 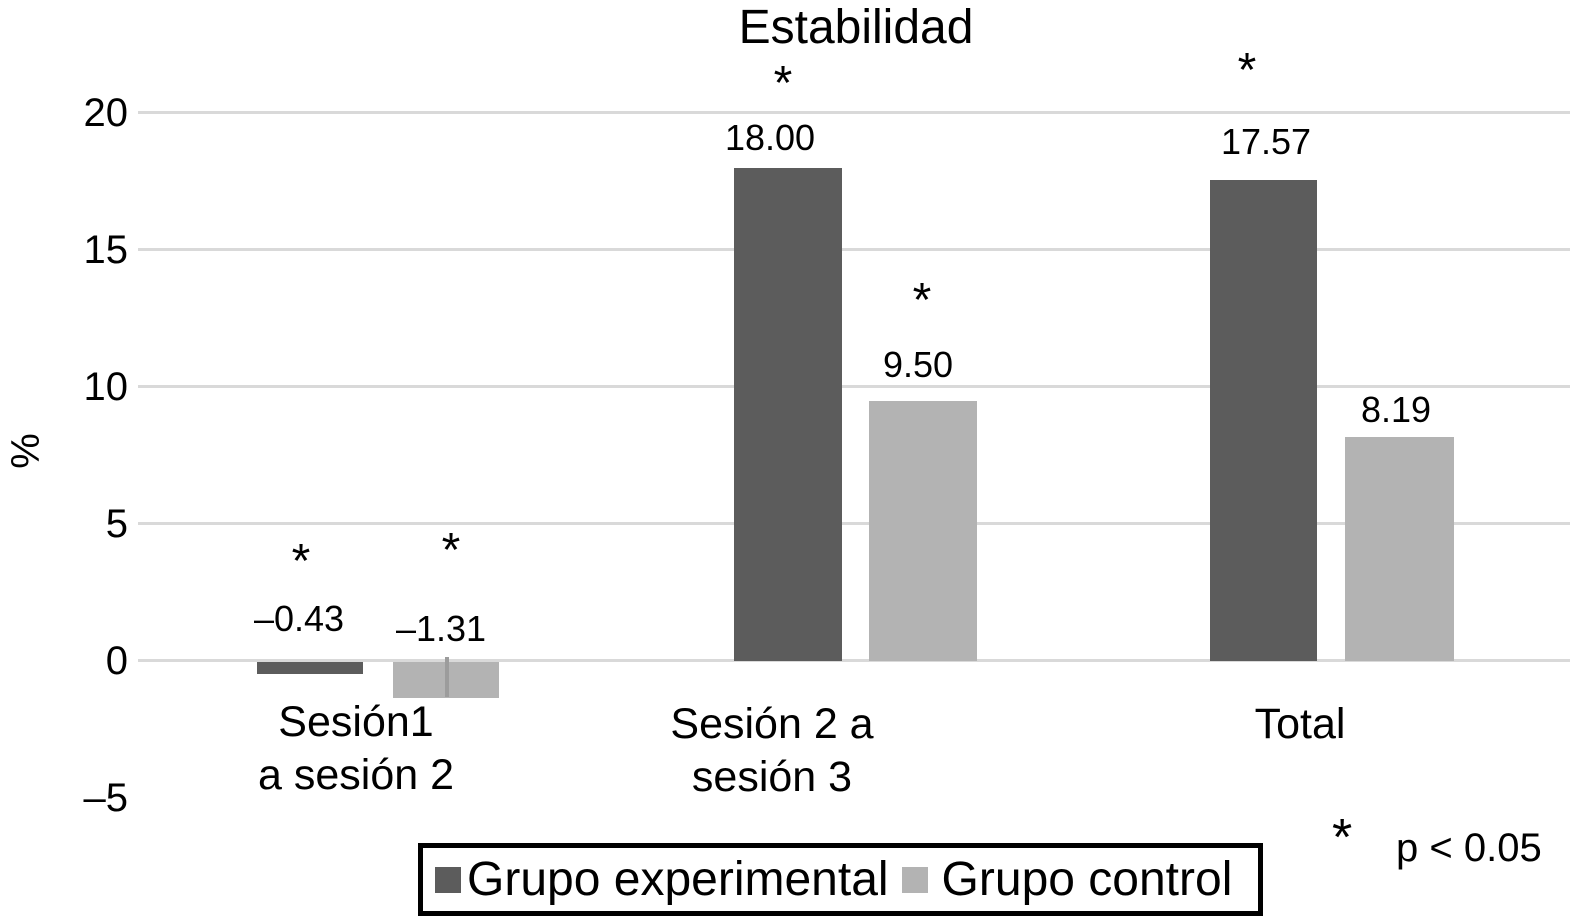 What do you see at coordinates (772, 777) in the screenshot?
I see `category-label-line: sesión 3` at bounding box center [772, 777].